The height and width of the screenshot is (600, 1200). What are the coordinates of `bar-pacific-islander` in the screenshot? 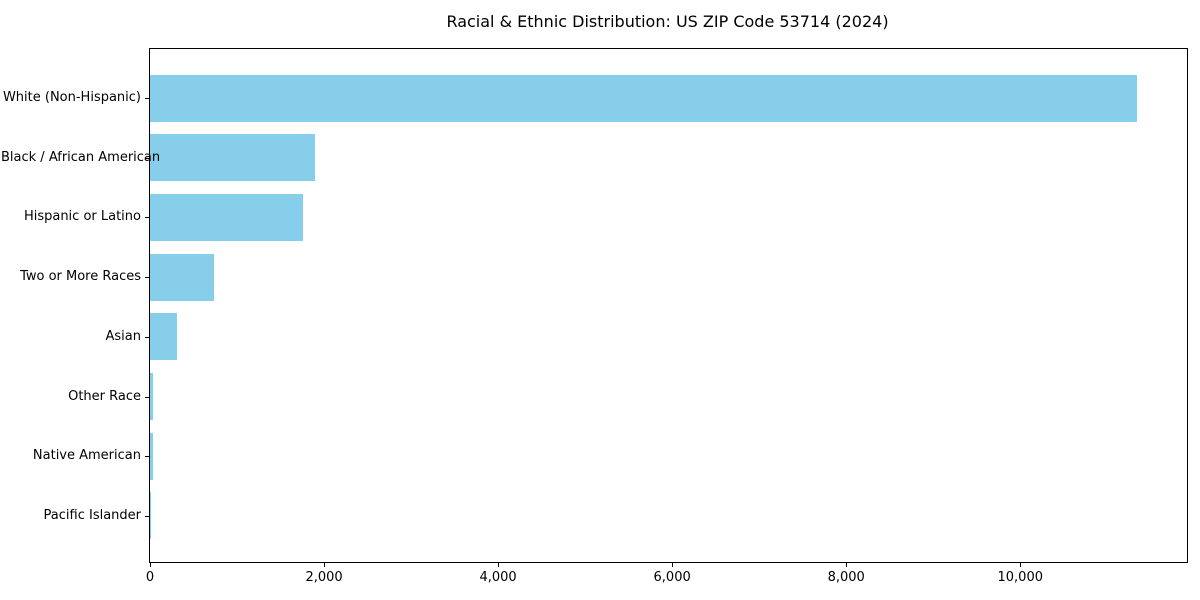 It's located at (150, 516).